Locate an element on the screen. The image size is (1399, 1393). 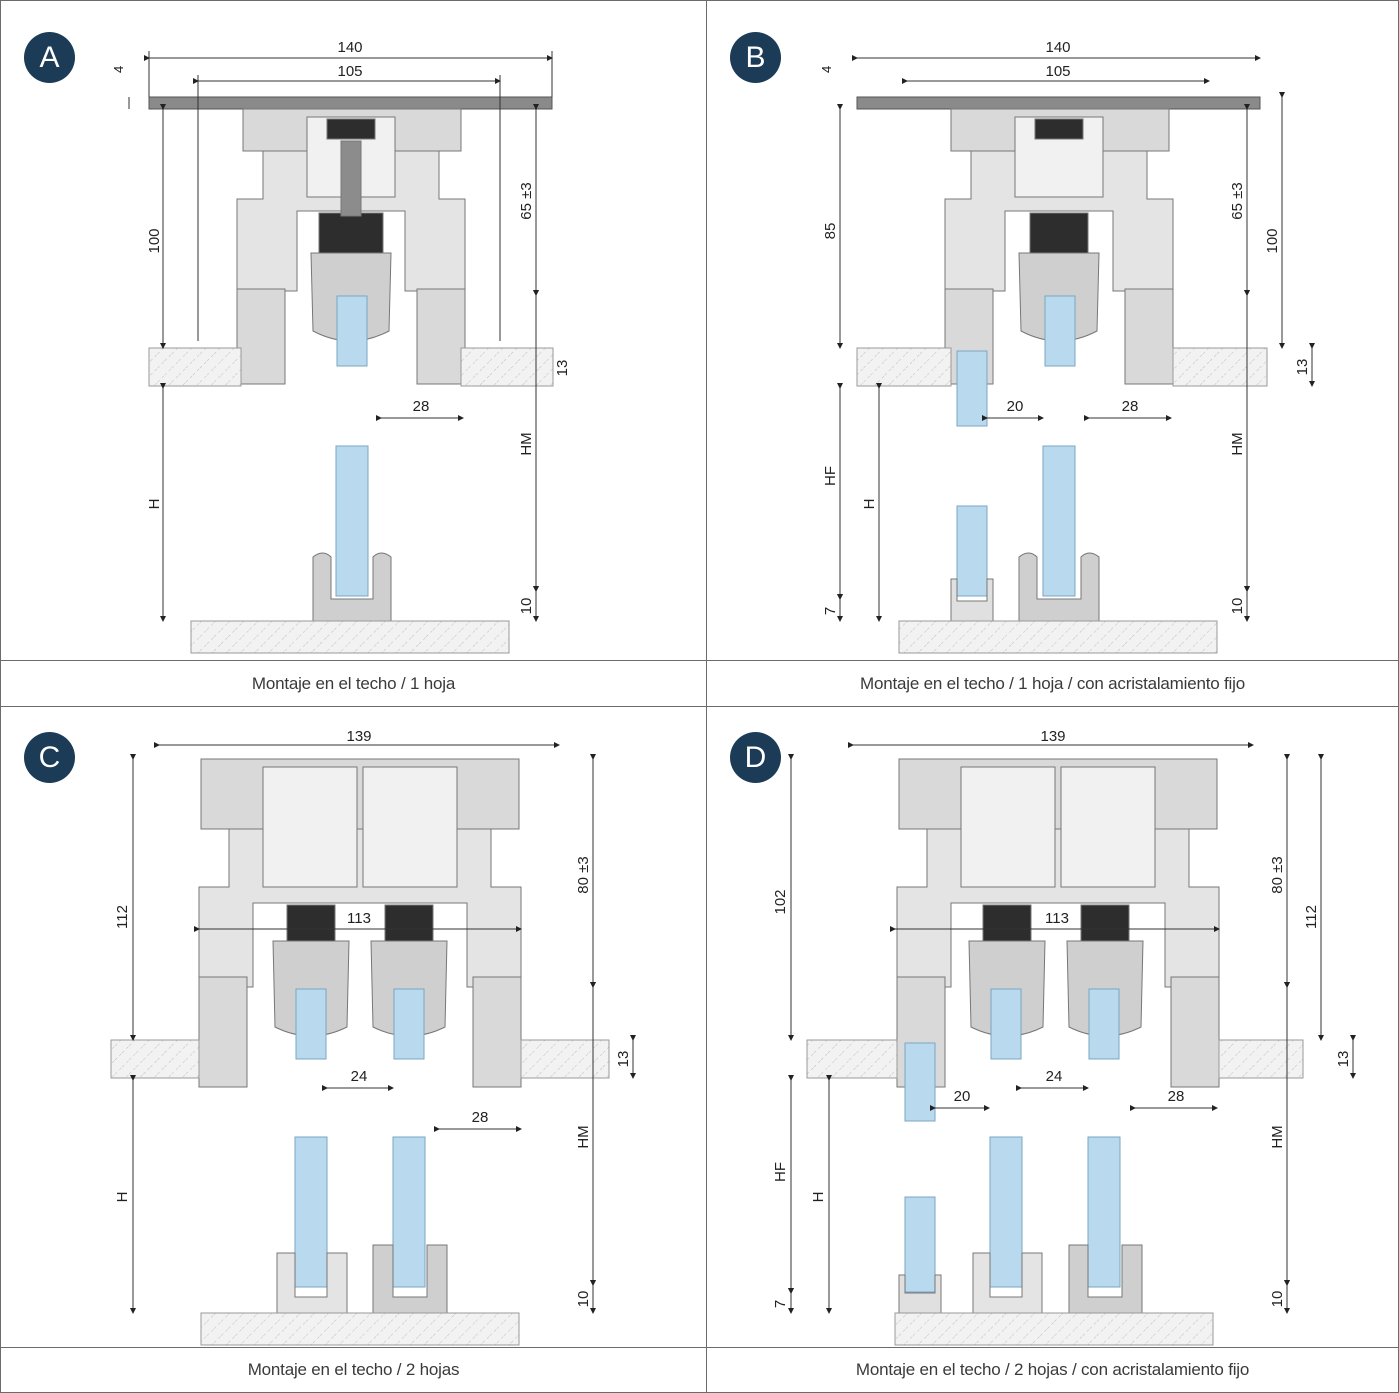
dim-left-height: 85 is located at coordinates (830, 231).